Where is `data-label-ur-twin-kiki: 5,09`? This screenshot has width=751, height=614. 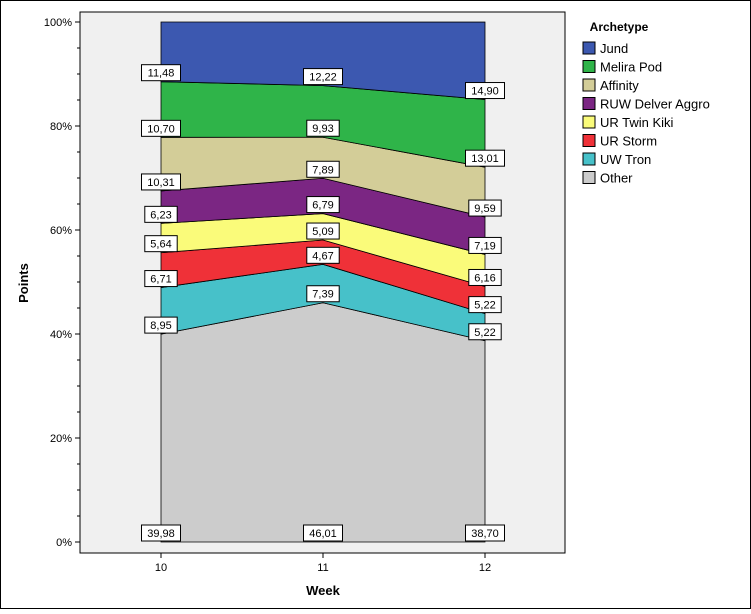 data-label-ur-twin-kiki: 5,09 is located at coordinates (323, 231).